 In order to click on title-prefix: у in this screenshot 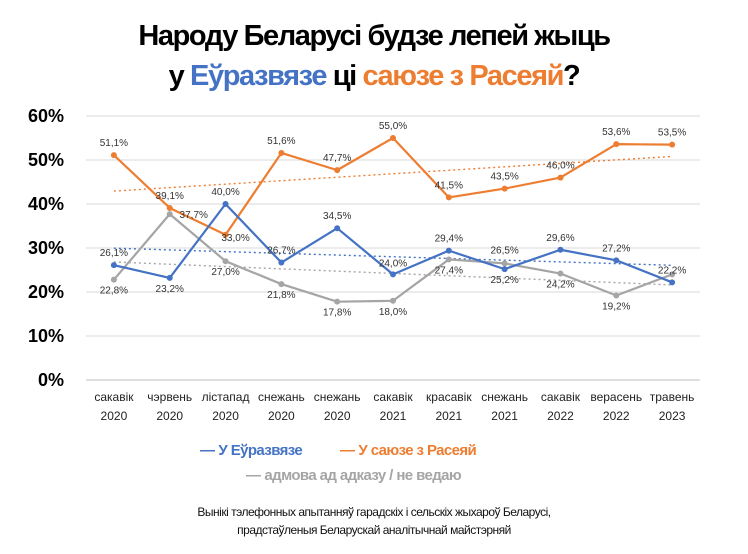, I will do `click(179, 76)`.